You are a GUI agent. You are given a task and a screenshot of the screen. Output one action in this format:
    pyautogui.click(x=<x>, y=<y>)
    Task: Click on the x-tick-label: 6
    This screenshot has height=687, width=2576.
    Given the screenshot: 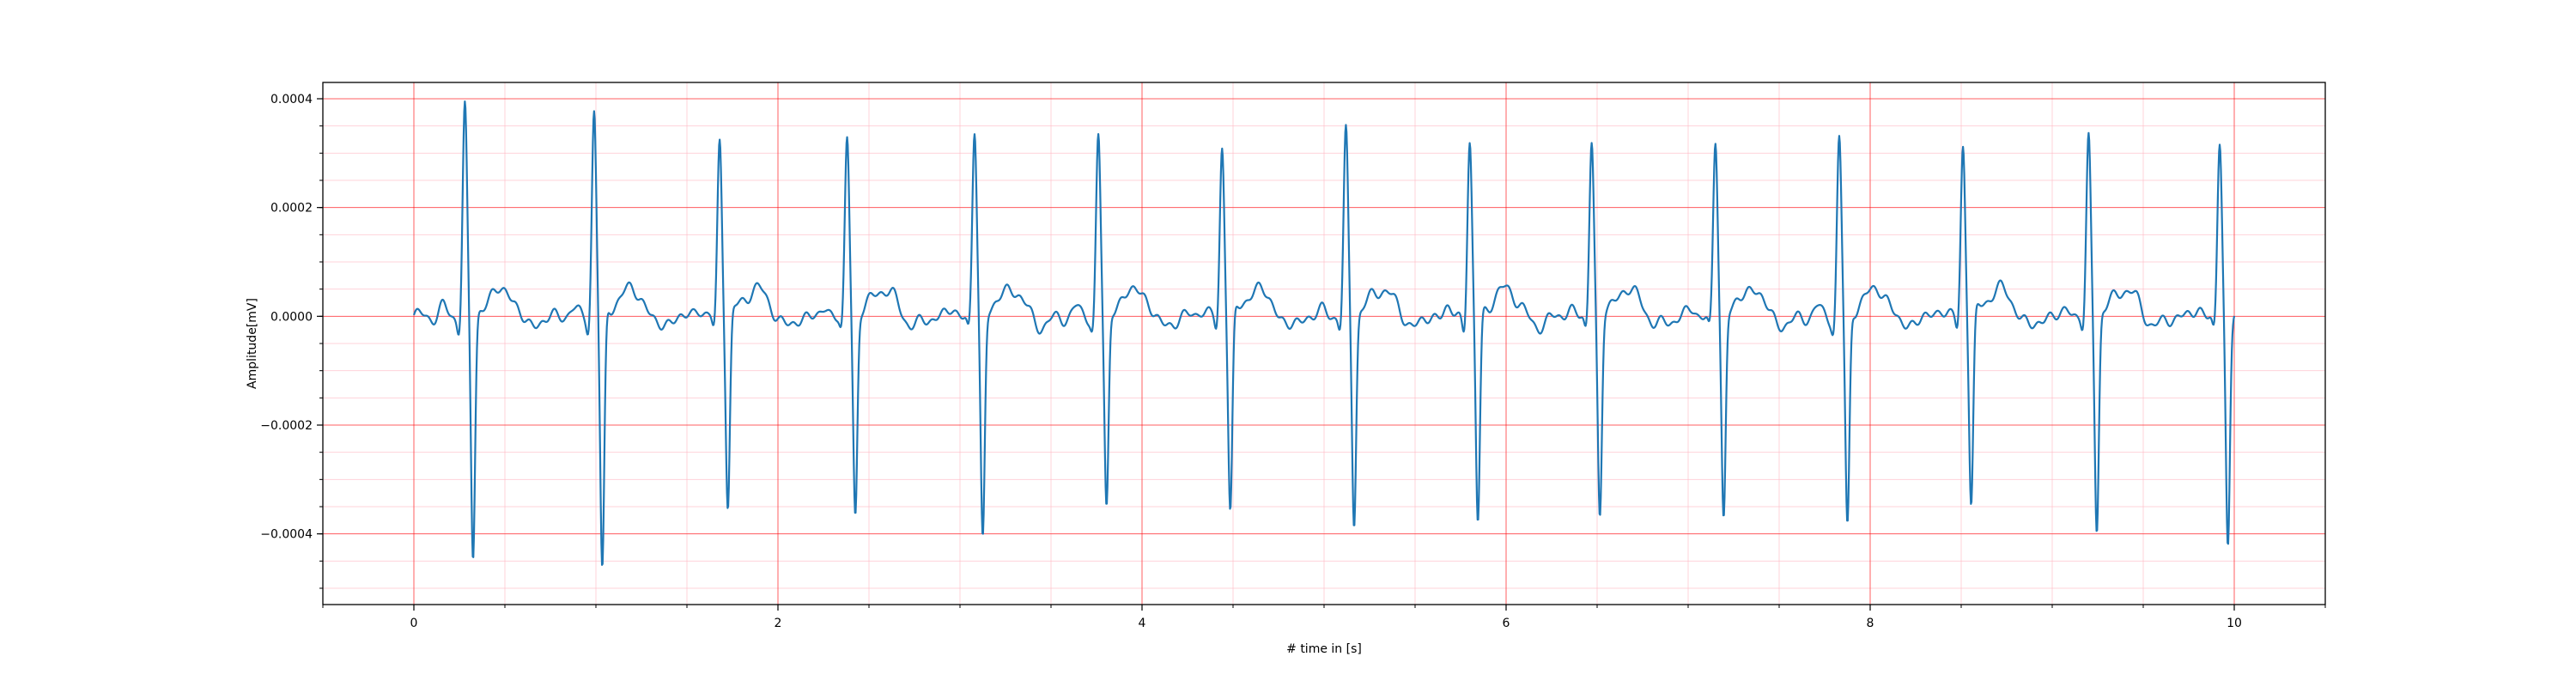 What is the action you would take?
    pyautogui.click(x=1506, y=623)
    